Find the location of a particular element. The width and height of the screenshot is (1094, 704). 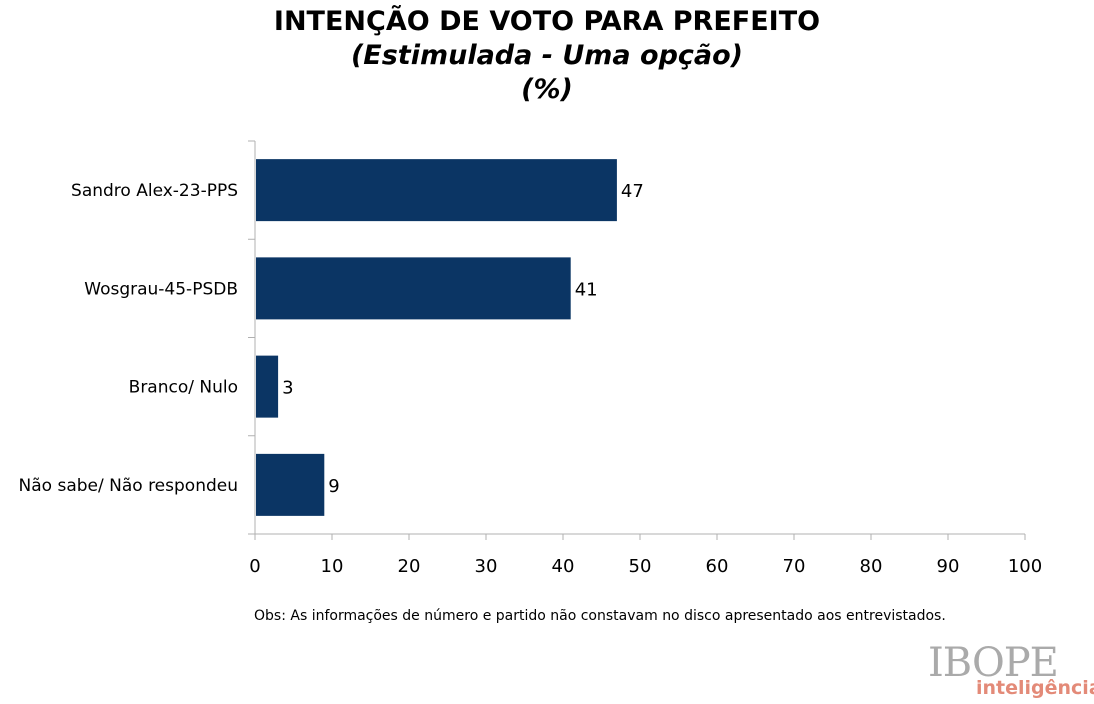

x-tick-label: 20 is located at coordinates (409, 566).